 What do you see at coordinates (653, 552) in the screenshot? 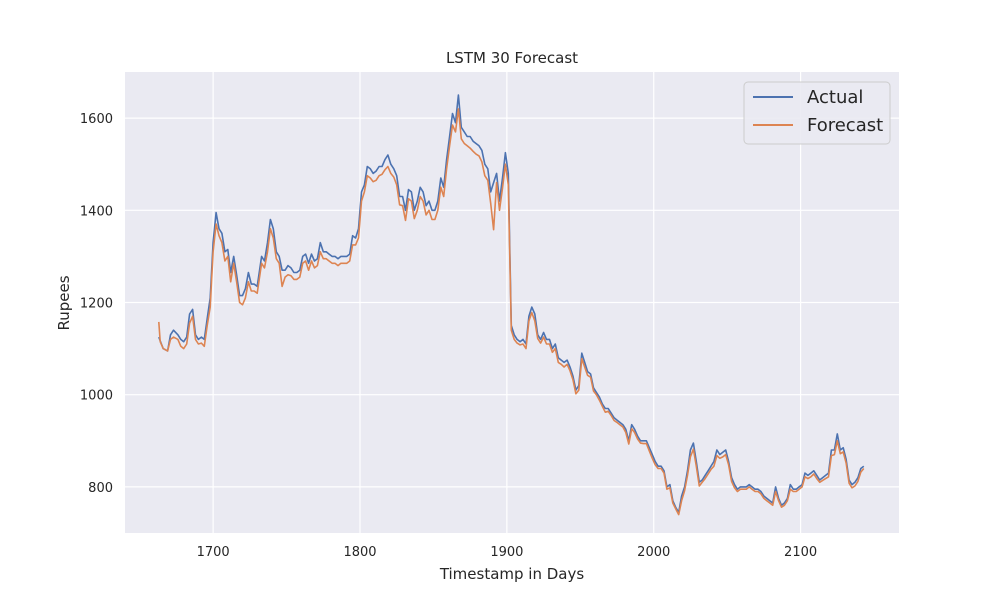
I see `x-tick-label: 2000` at bounding box center [653, 552].